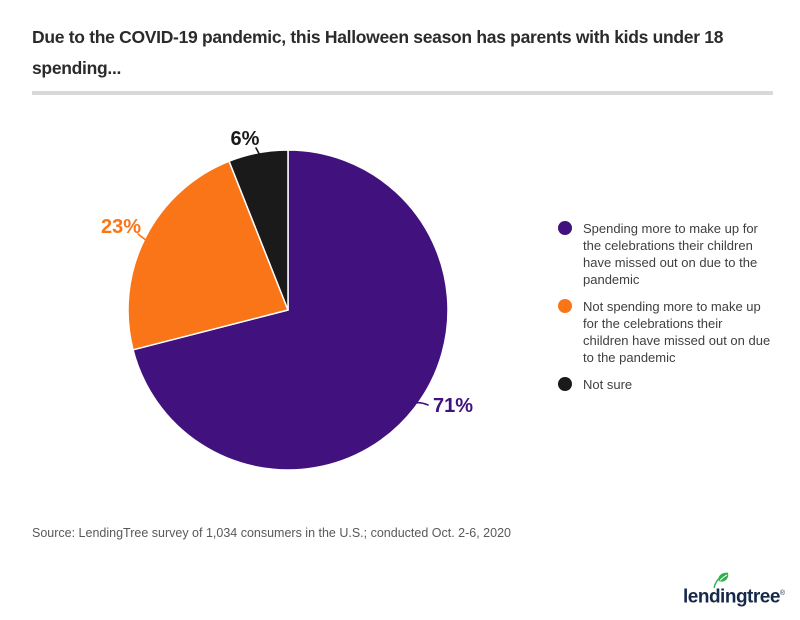  What do you see at coordinates (665, 384) in the screenshot?
I see `legend-item-2: Not sure` at bounding box center [665, 384].